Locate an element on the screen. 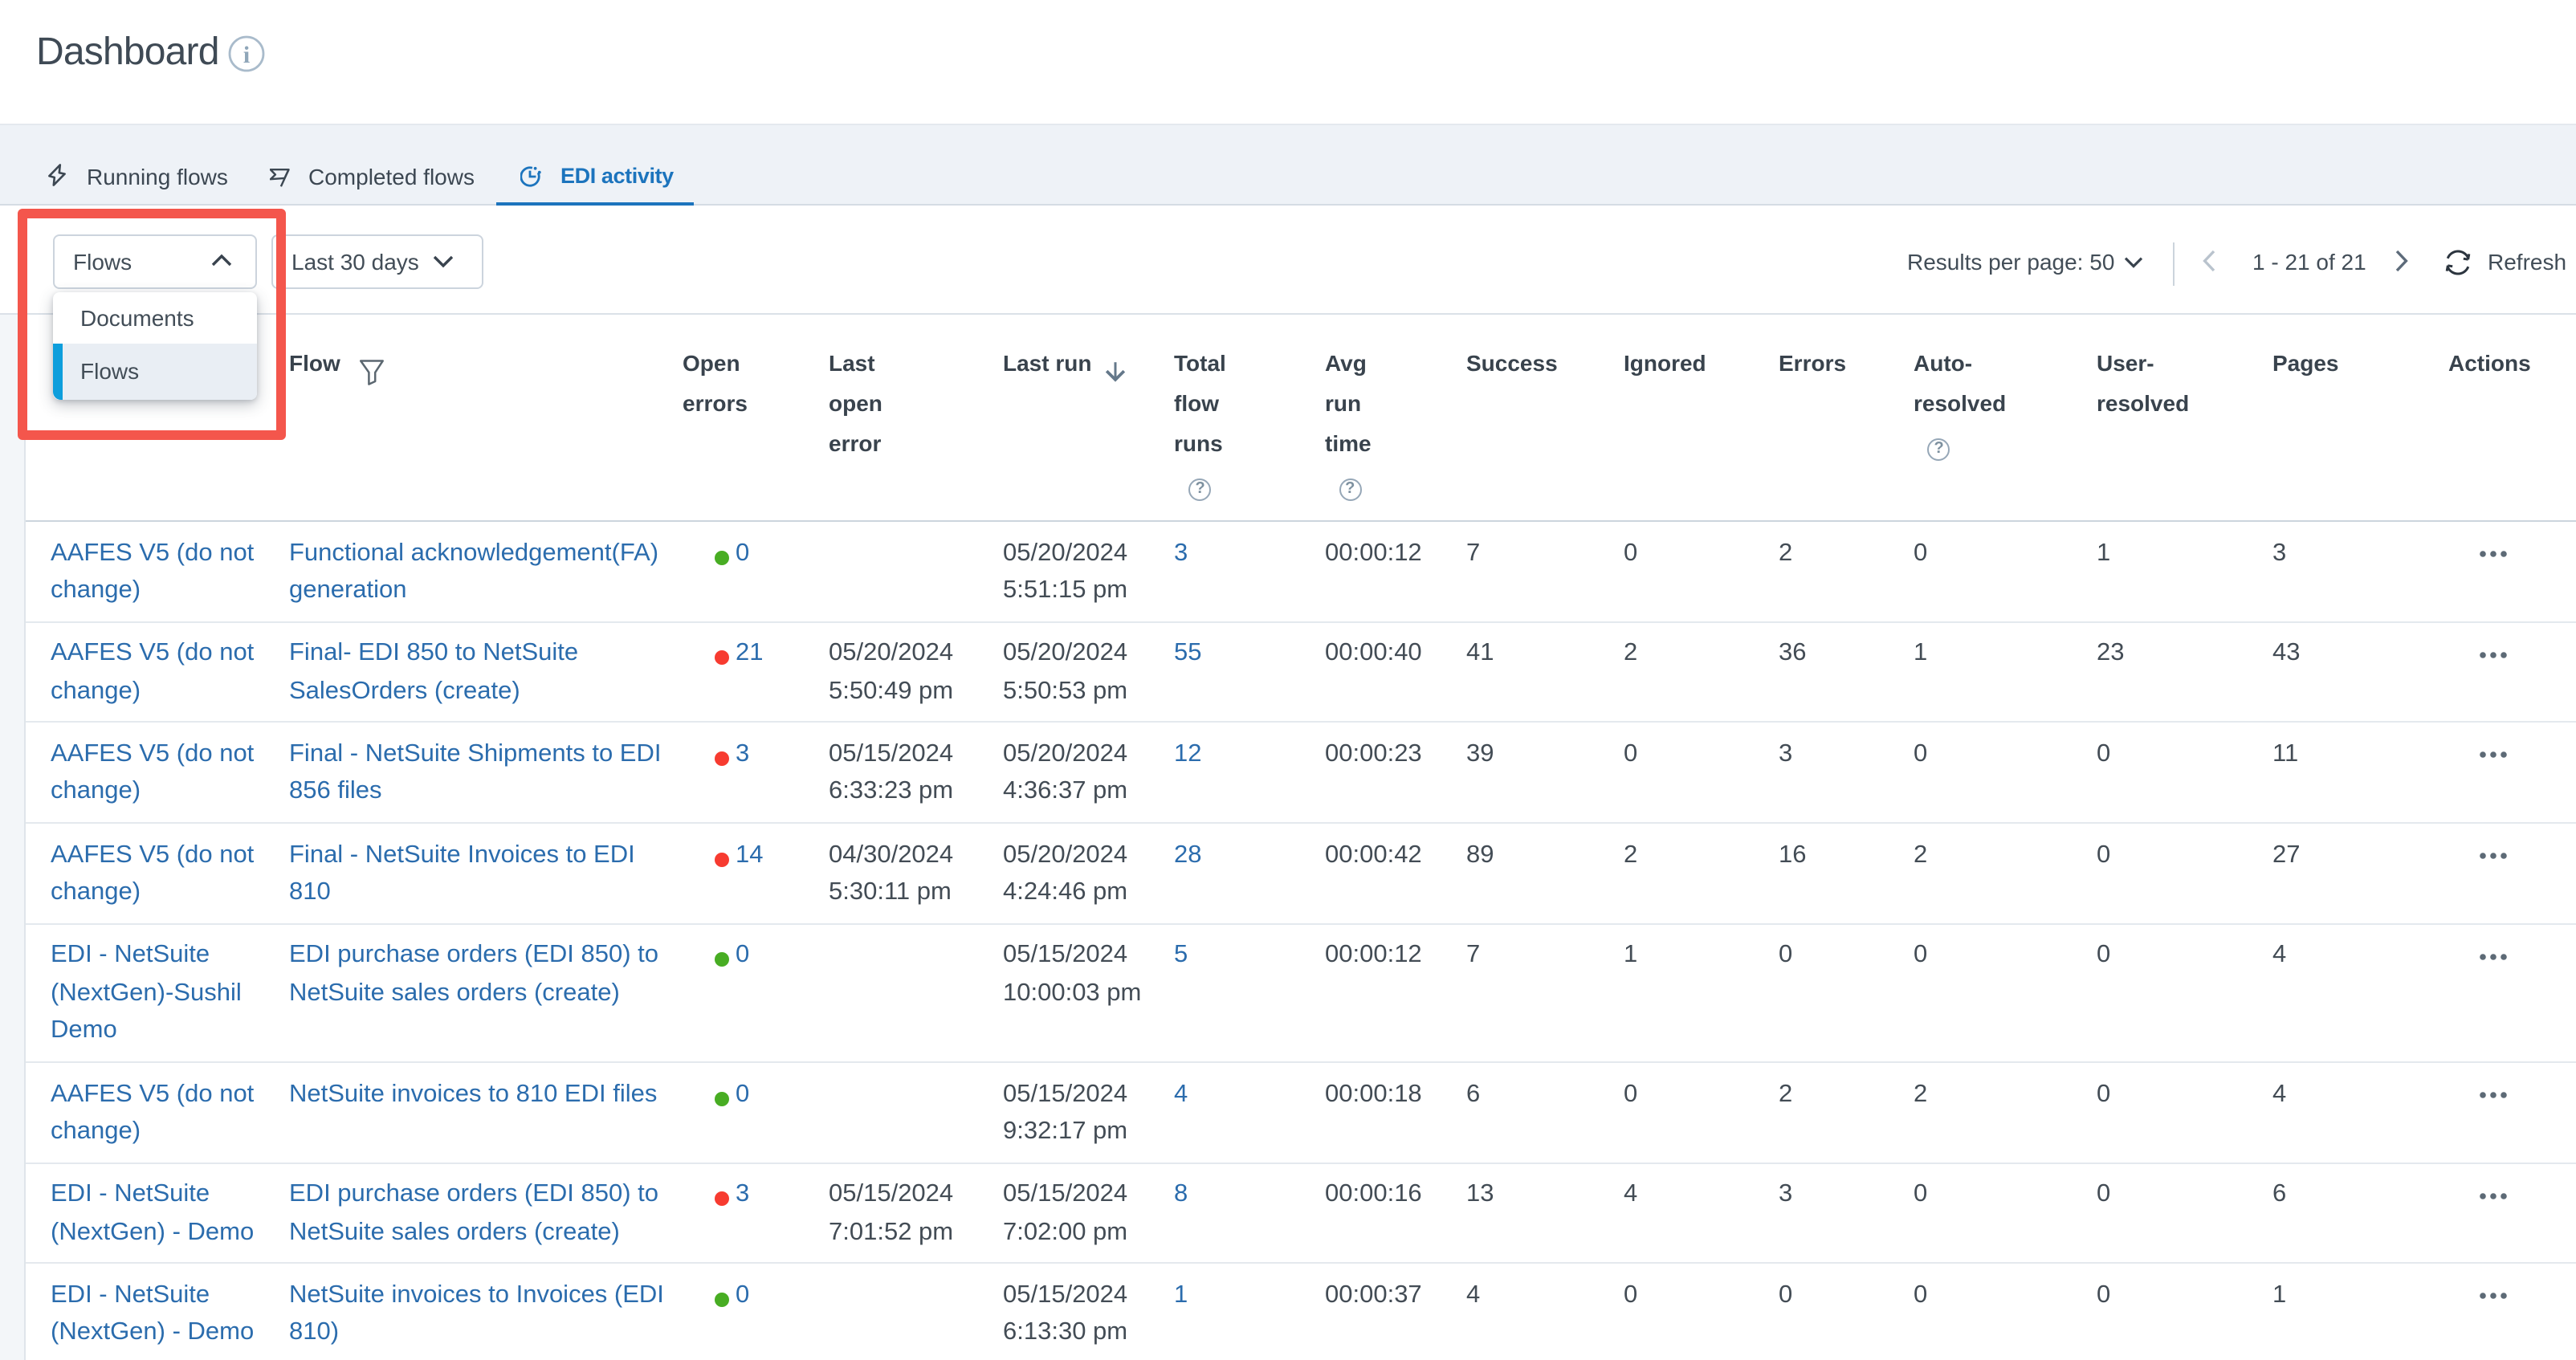  svg-text: i is located at coordinates (247, 55).